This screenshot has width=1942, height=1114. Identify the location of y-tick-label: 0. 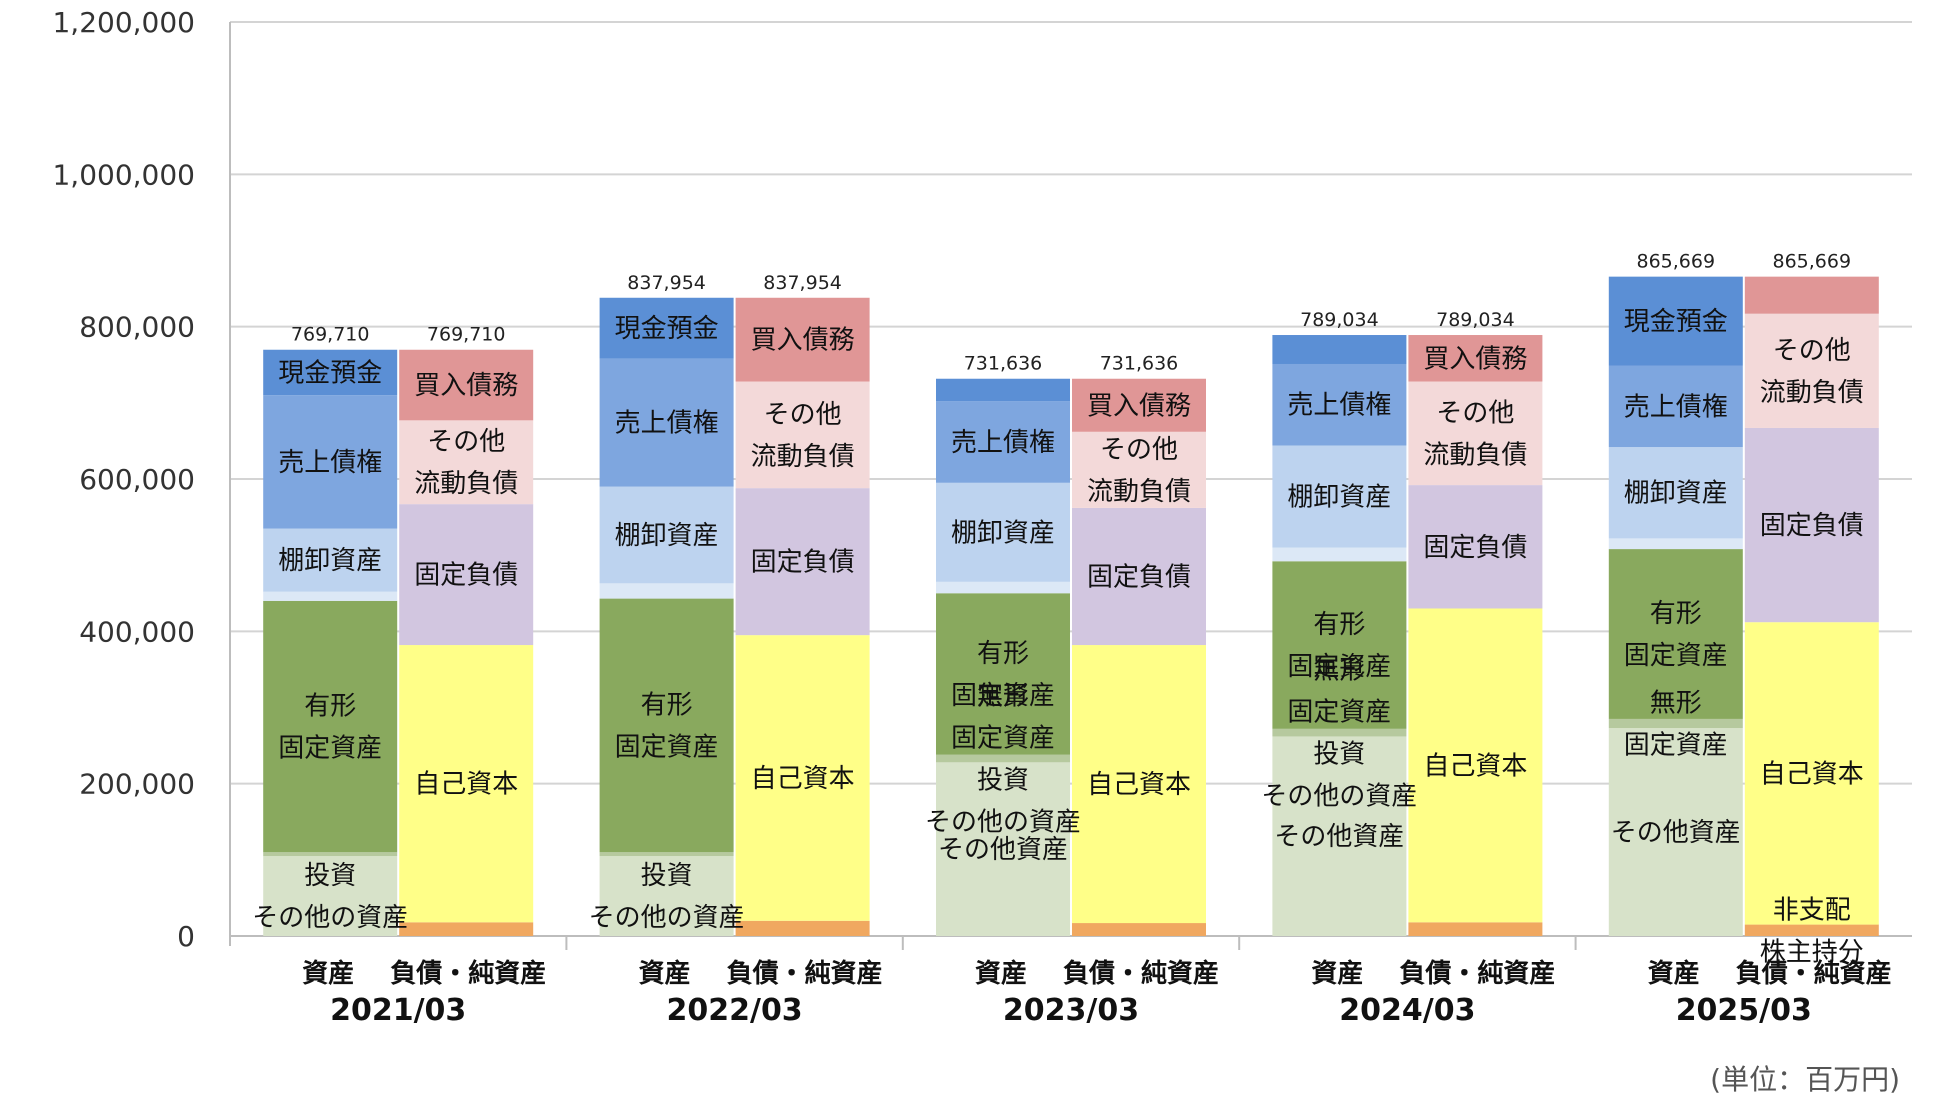
(186, 936).